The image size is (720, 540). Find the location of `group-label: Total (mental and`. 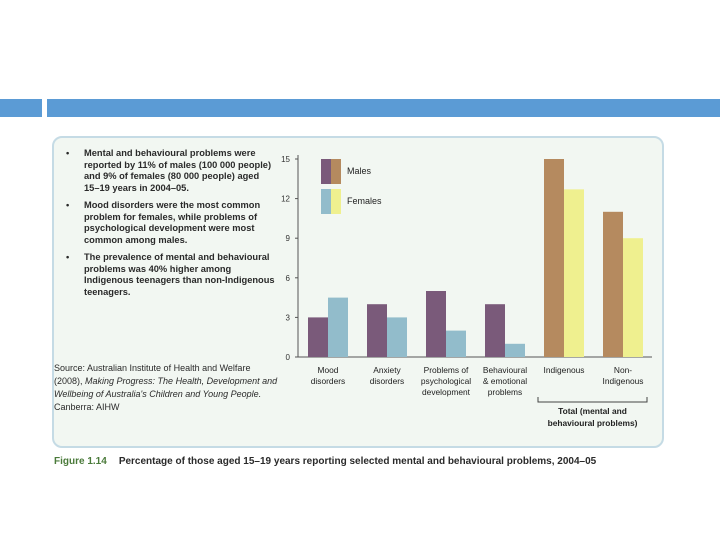

group-label: Total (mental and is located at coordinates (592, 411).